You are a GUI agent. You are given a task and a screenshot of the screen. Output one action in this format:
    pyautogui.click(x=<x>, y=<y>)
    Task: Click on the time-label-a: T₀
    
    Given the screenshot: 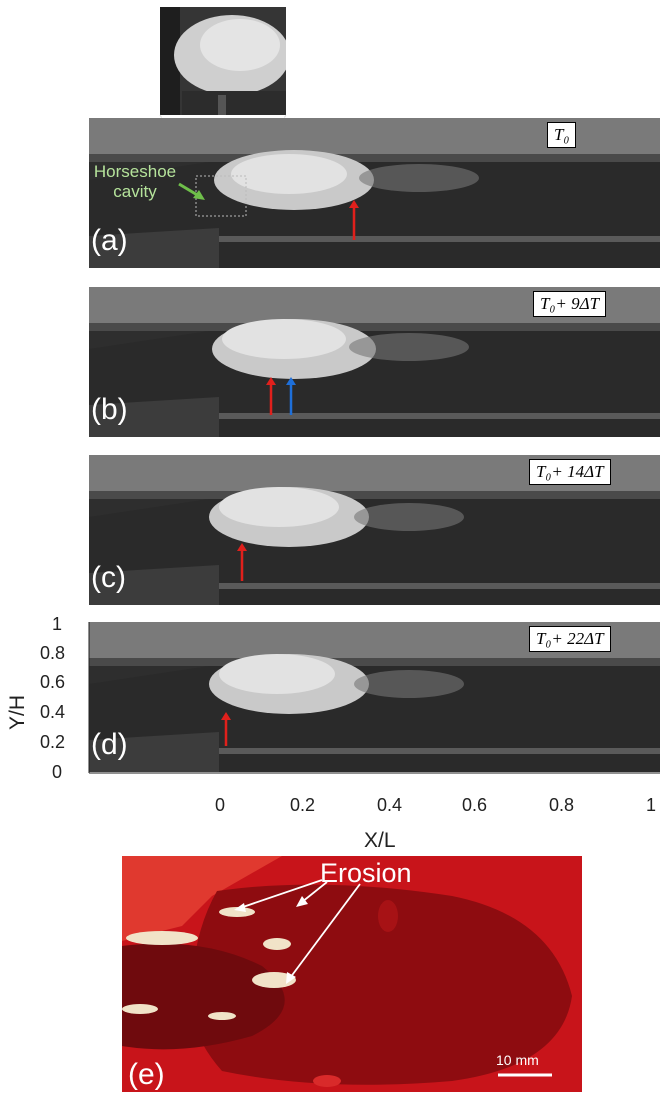 What is the action you would take?
    pyautogui.click(x=562, y=135)
    